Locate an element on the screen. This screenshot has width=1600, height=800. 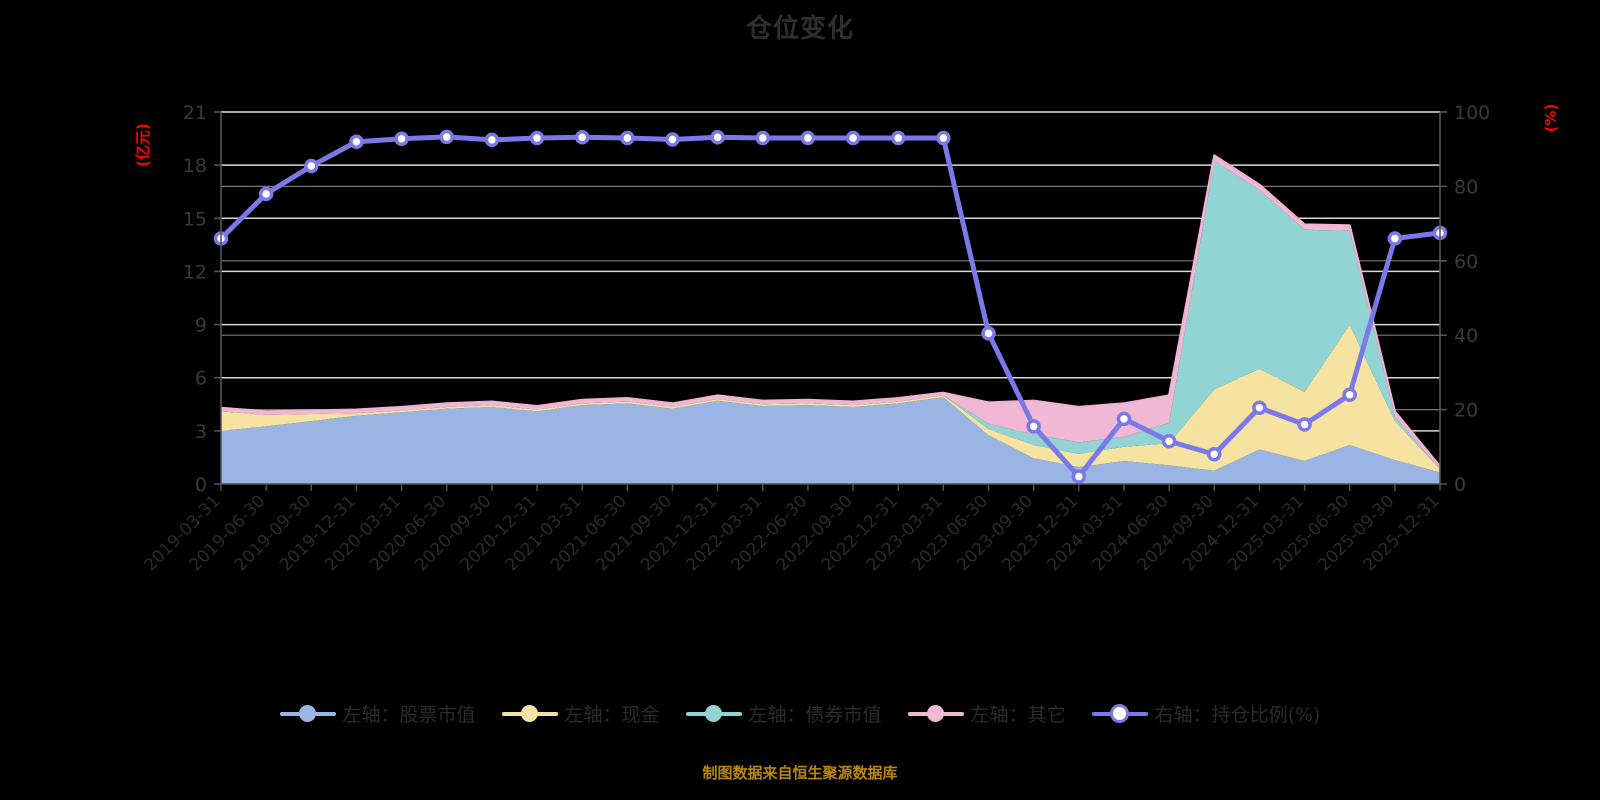
legend-item-label: 右轴：持仓比例(%) is located at coordinates (1237, 715).